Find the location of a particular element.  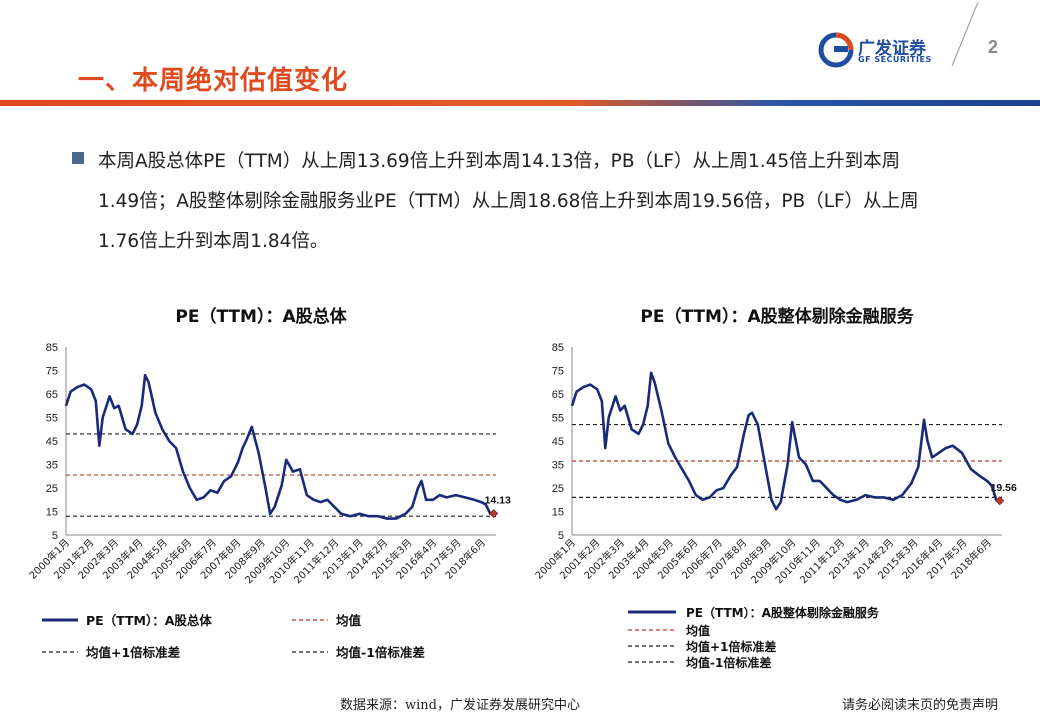

chart-title: PE（TTM）：A股整体剔除金融服务 is located at coordinates (777, 316).